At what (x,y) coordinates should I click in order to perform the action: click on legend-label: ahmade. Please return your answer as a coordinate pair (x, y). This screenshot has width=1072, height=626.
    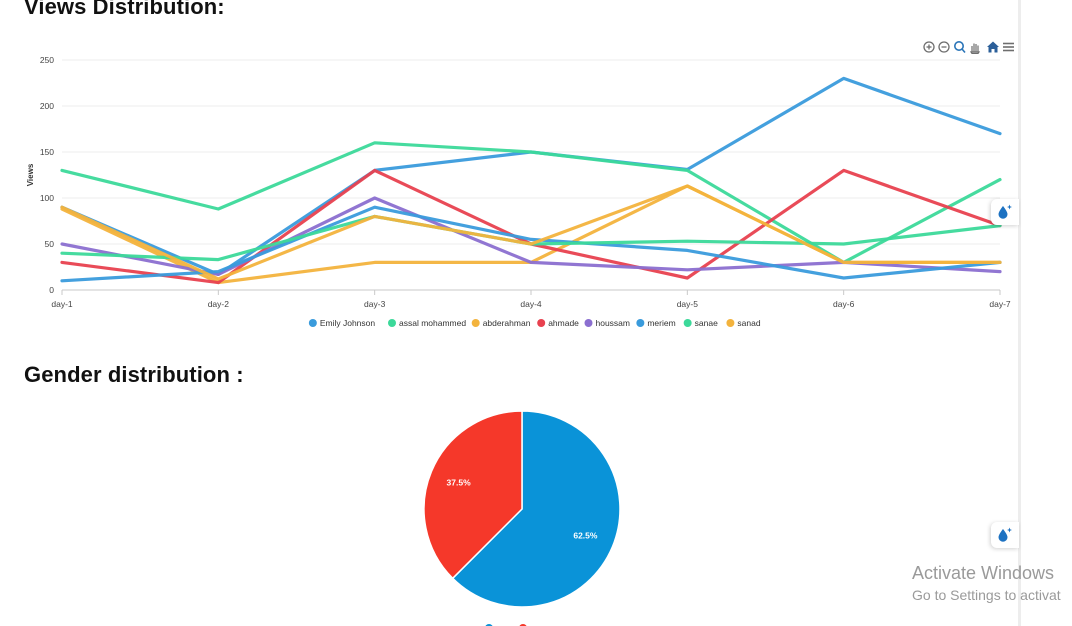
    Looking at the image, I should click on (563, 323).